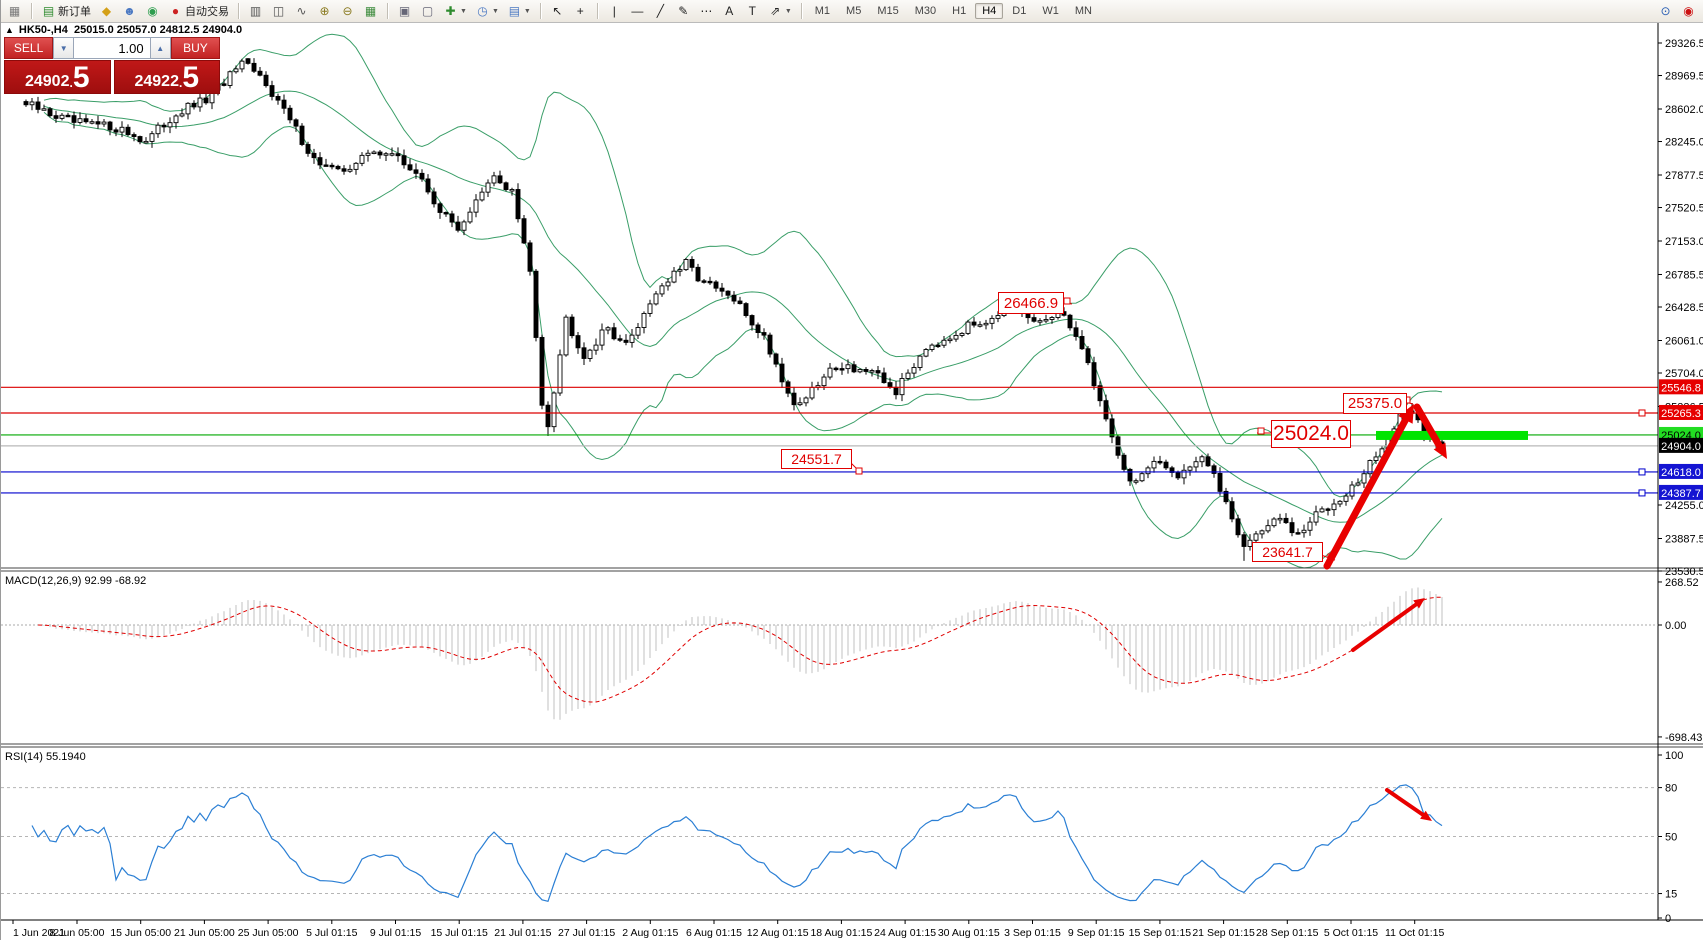  What do you see at coordinates (140, 933) in the screenshot?
I see `svg-text: 15 Jun 05:00` at bounding box center [140, 933].